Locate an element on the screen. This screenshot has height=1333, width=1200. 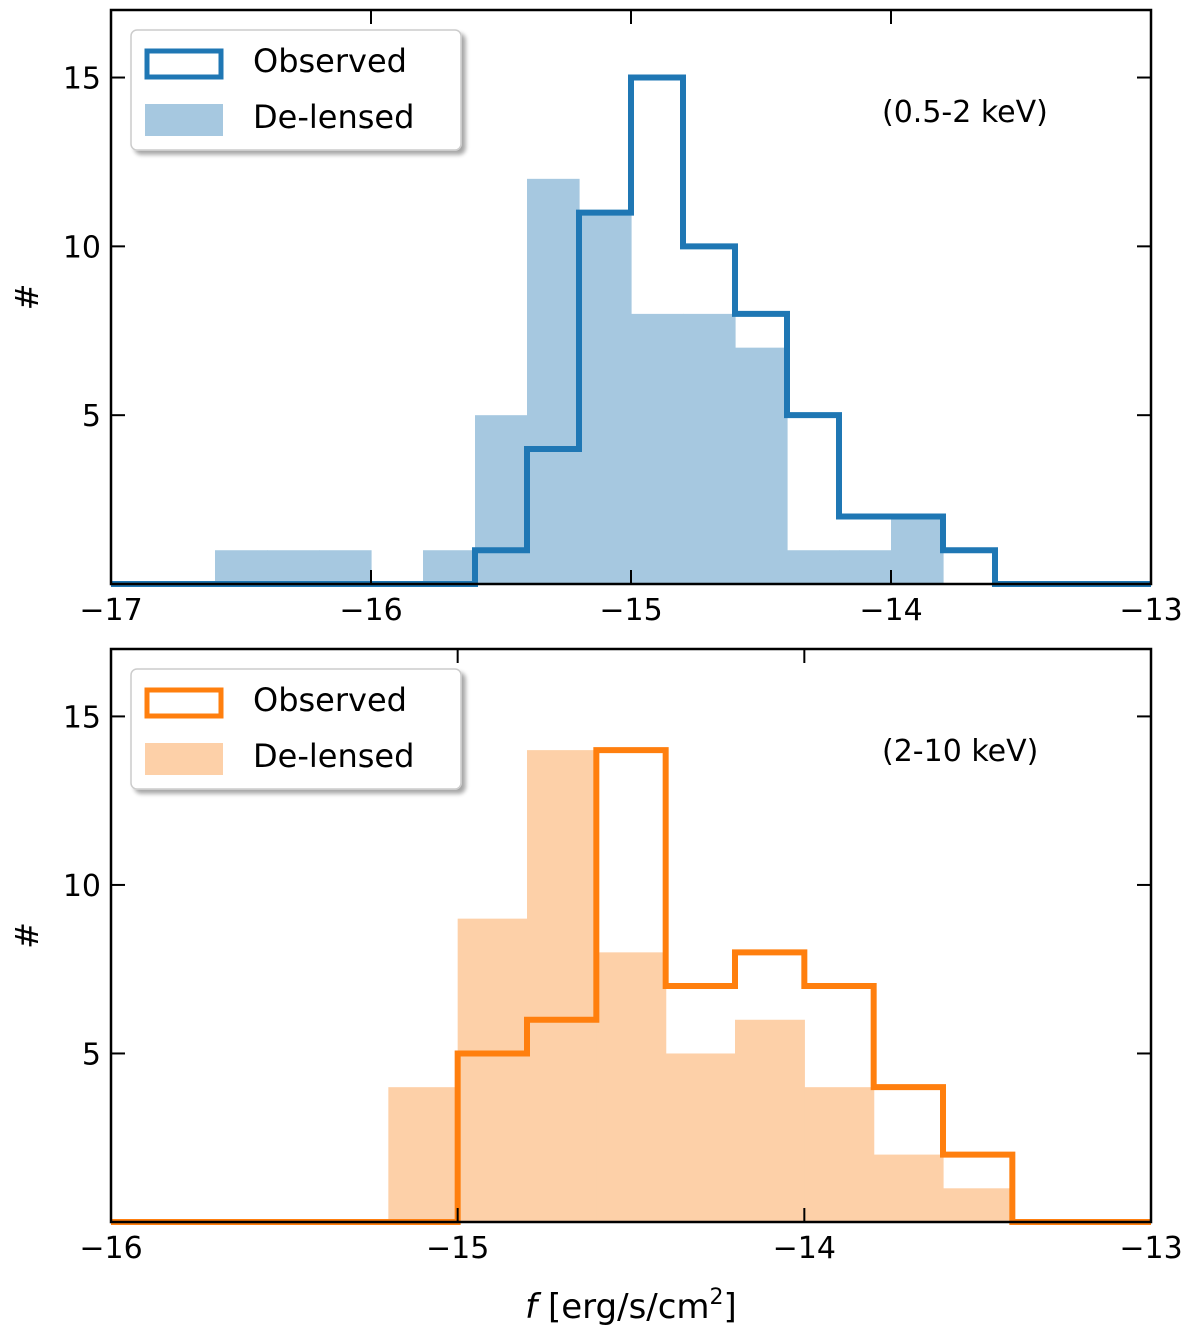
x-axis-label-units: [erg/s/cm is located at coordinates (623, 1307).